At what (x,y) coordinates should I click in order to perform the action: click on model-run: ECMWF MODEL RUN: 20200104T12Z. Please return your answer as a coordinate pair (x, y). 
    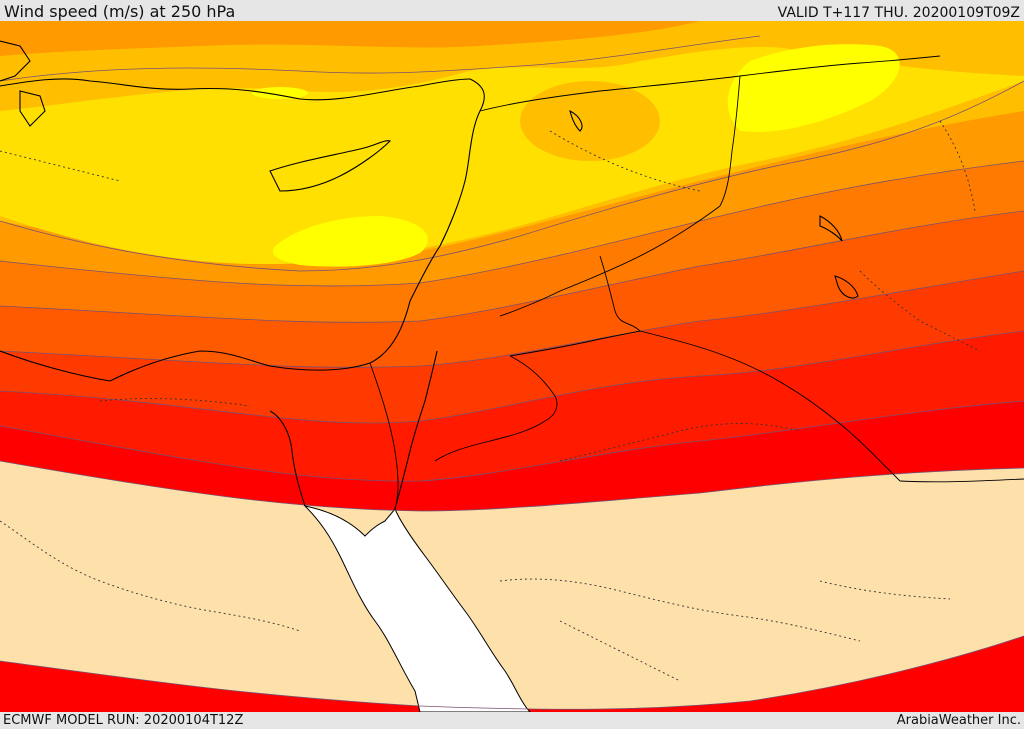
    Looking at the image, I should click on (123, 720).